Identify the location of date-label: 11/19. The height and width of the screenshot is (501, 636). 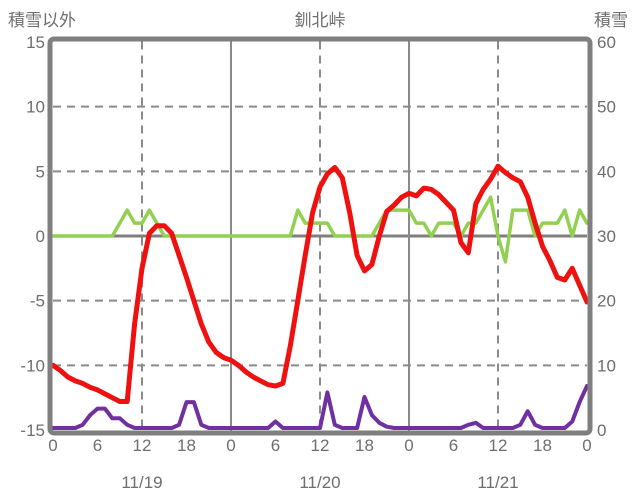
(141, 482).